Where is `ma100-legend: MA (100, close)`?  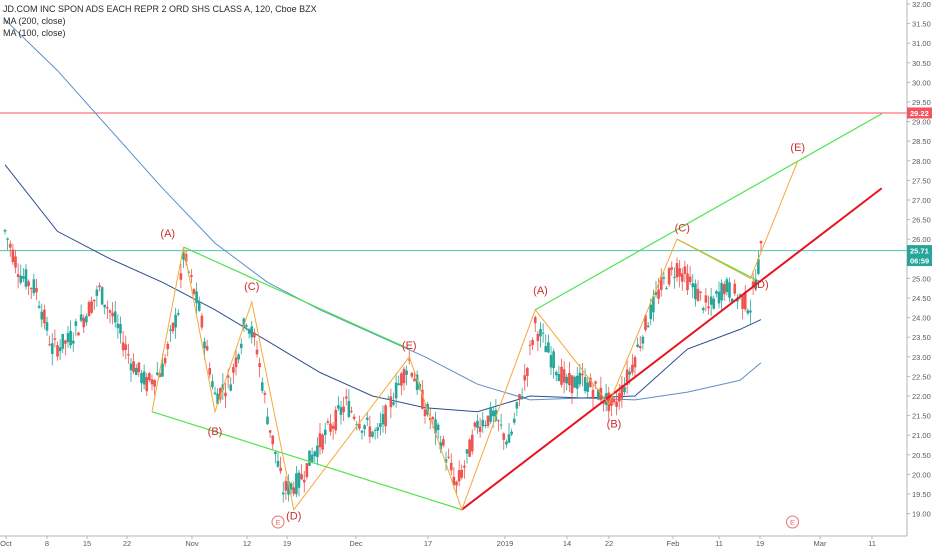
ma100-legend: MA (100, close) is located at coordinates (34, 33).